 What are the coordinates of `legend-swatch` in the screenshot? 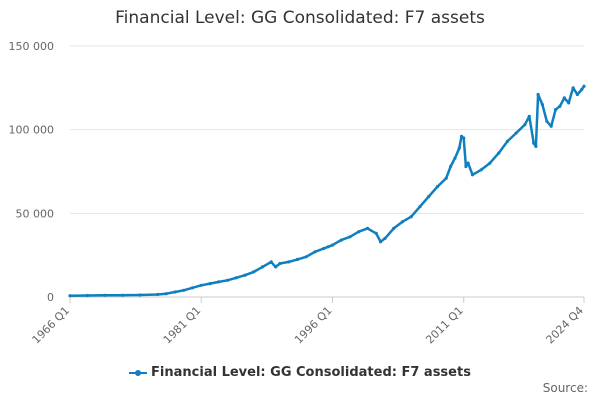 It's located at (138, 373).